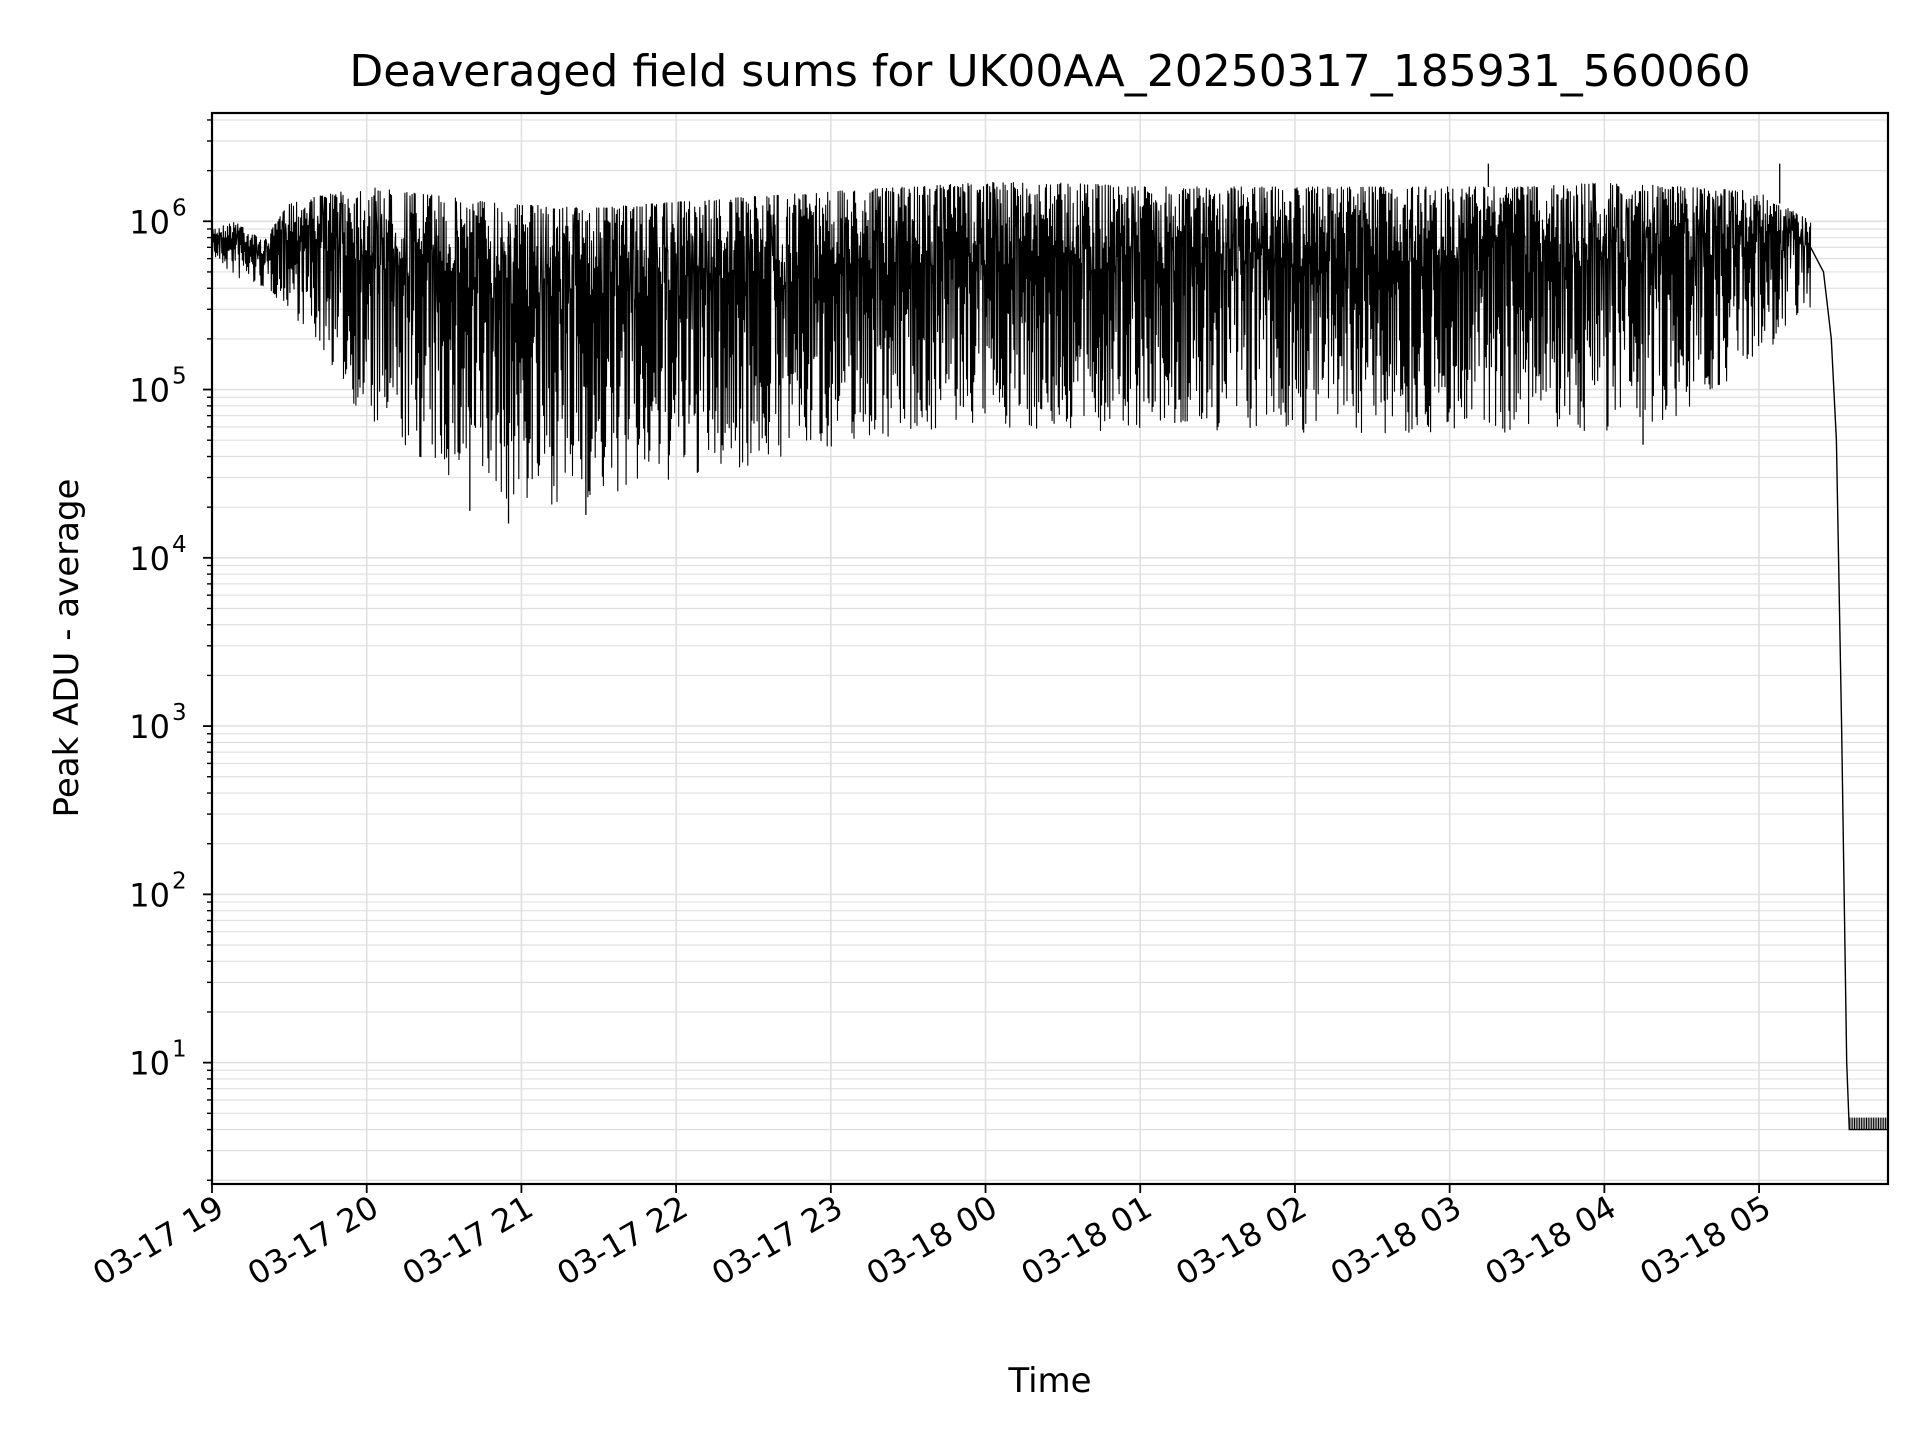 This screenshot has height=1440, width=1920. Describe the element at coordinates (179, 545) in the screenshot. I see `y-tick-exponent: 4` at that location.